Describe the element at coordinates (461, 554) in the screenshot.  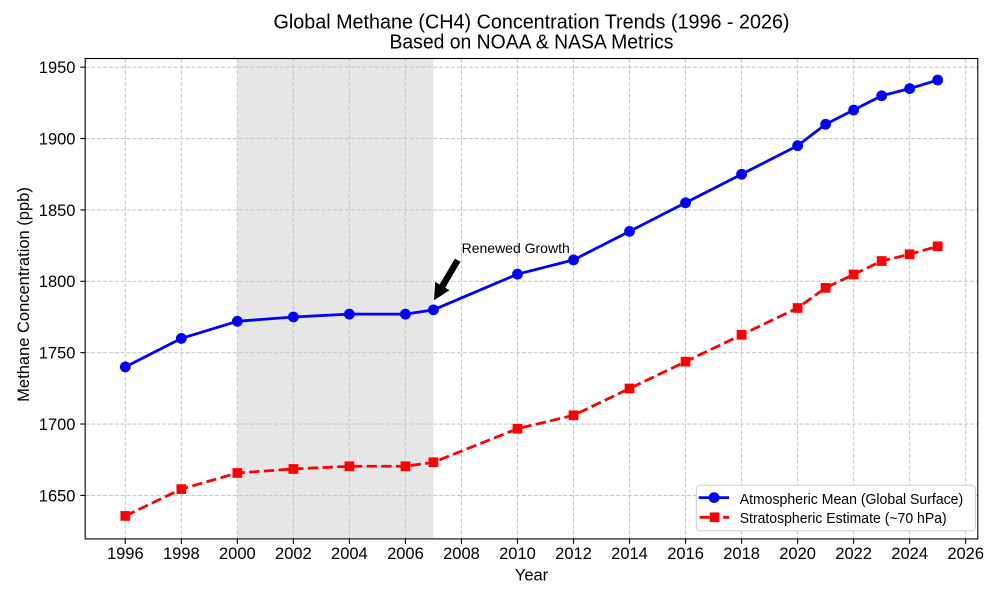
I see `svg-text: 2008` at that location.